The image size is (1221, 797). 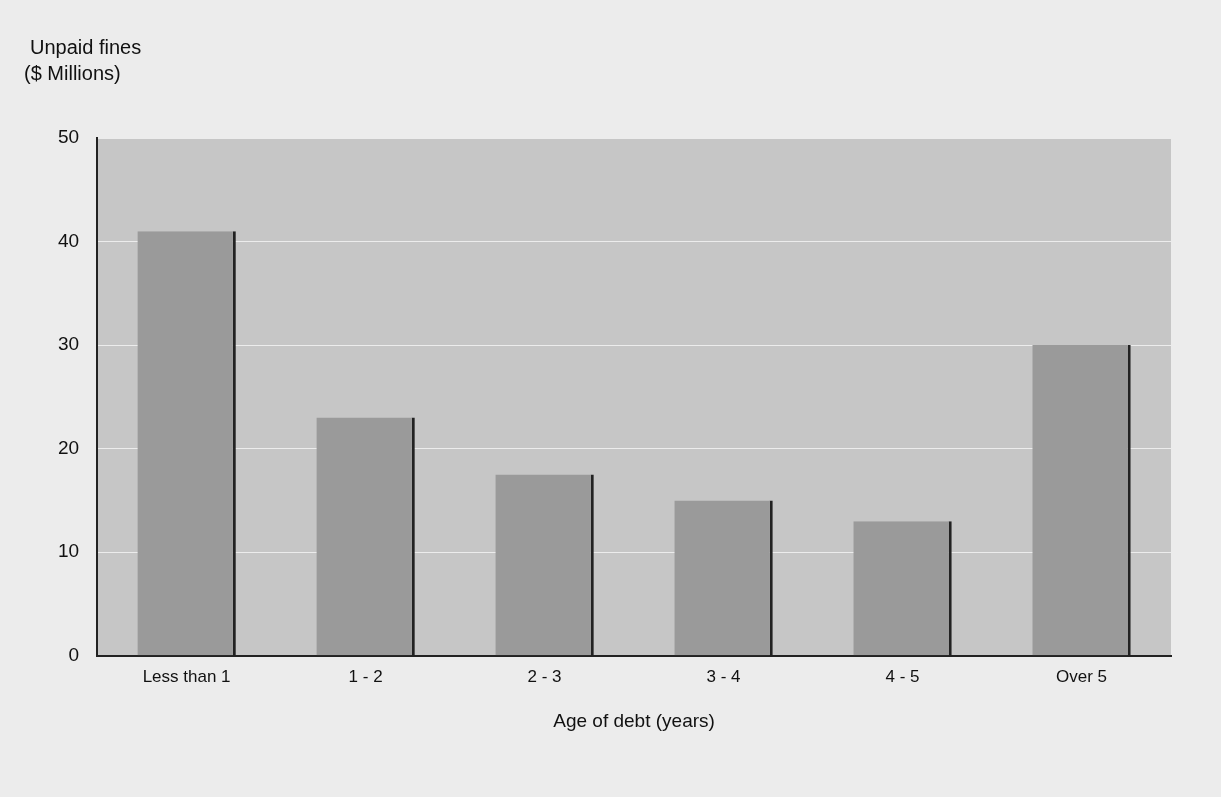 What do you see at coordinates (74, 655) in the screenshot?
I see `y-tick-label: 0` at bounding box center [74, 655].